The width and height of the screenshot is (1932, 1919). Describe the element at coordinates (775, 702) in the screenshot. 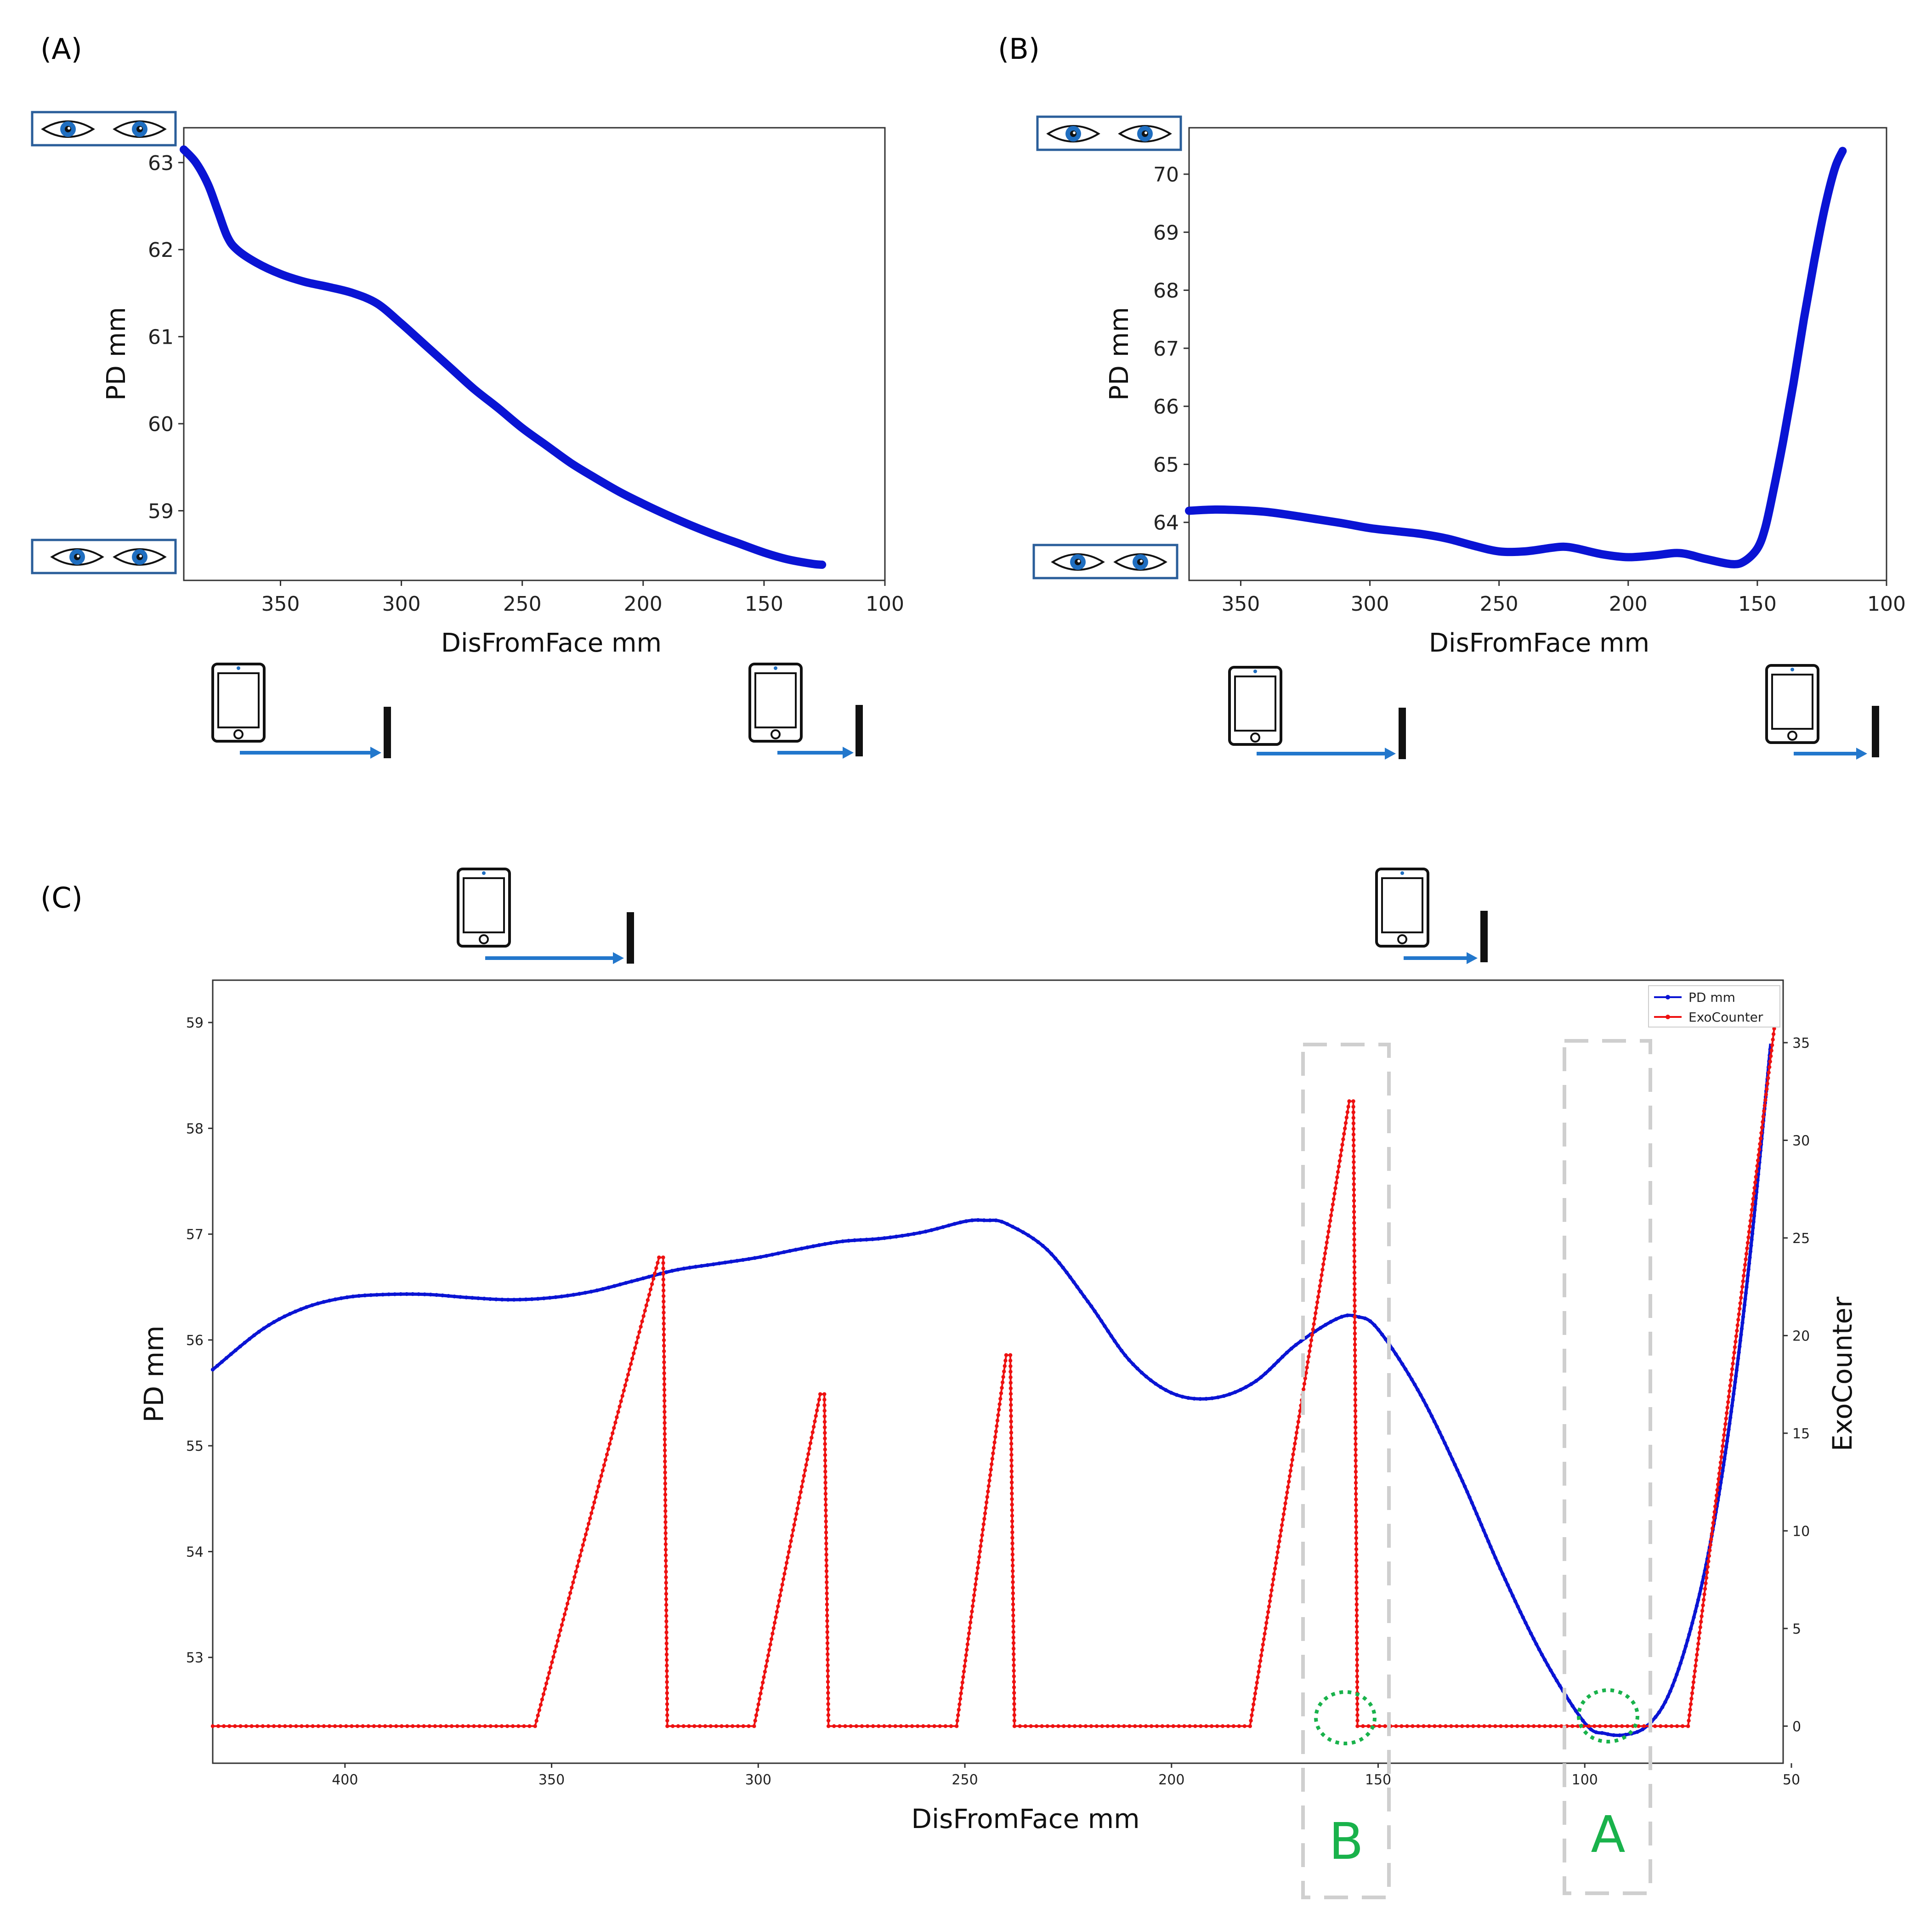

I see `phone-icon` at that location.